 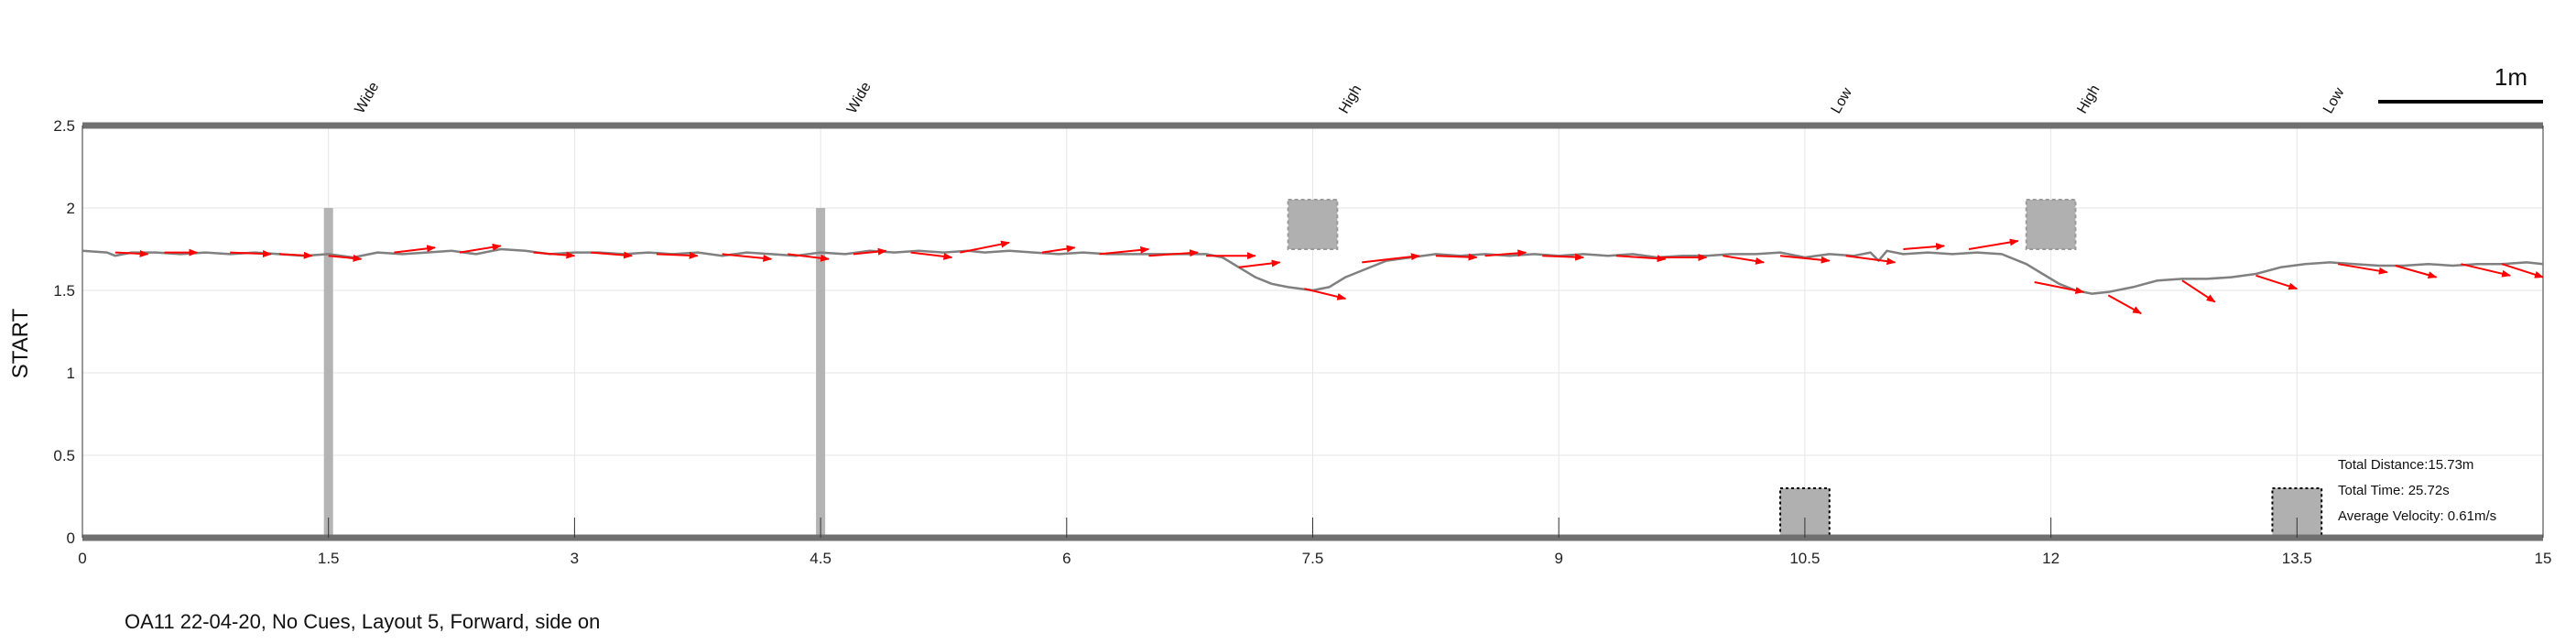 I want to click on x-tick-label-6: 9, so click(x=1558, y=558).